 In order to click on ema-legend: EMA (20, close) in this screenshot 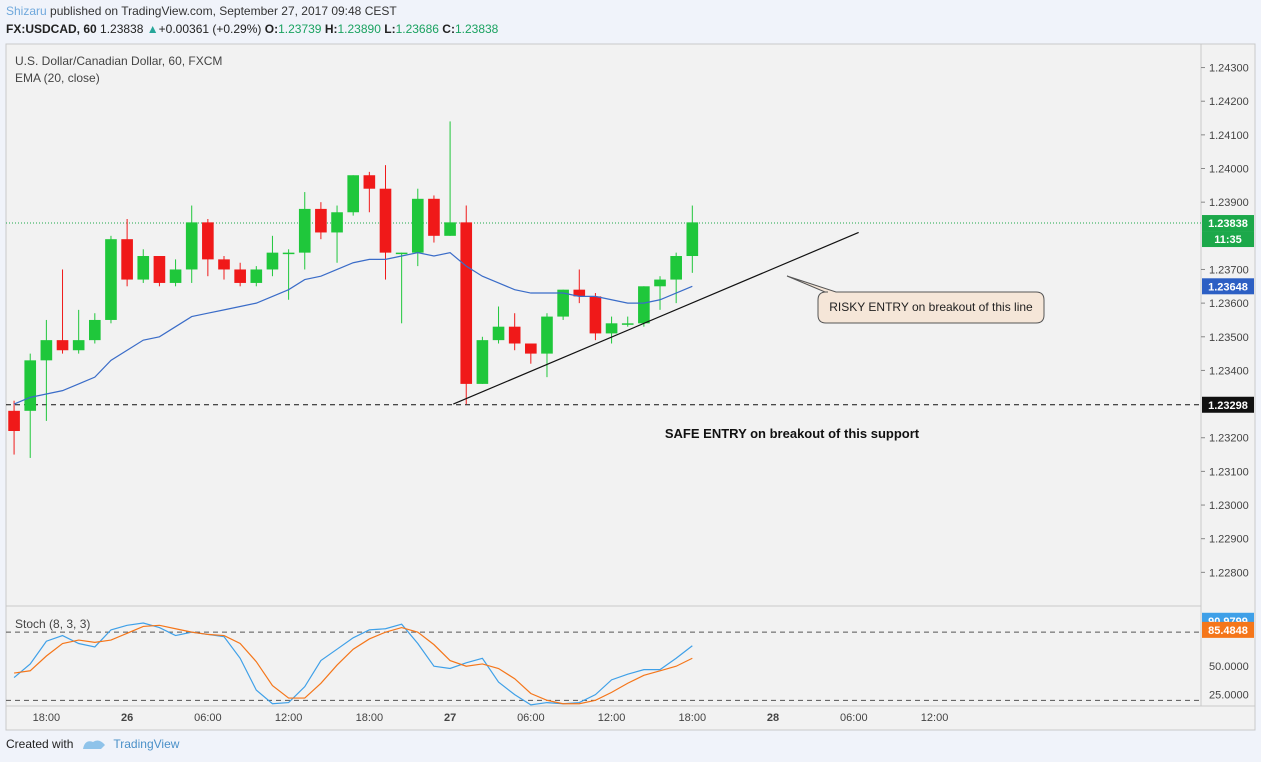, I will do `click(57, 78)`.